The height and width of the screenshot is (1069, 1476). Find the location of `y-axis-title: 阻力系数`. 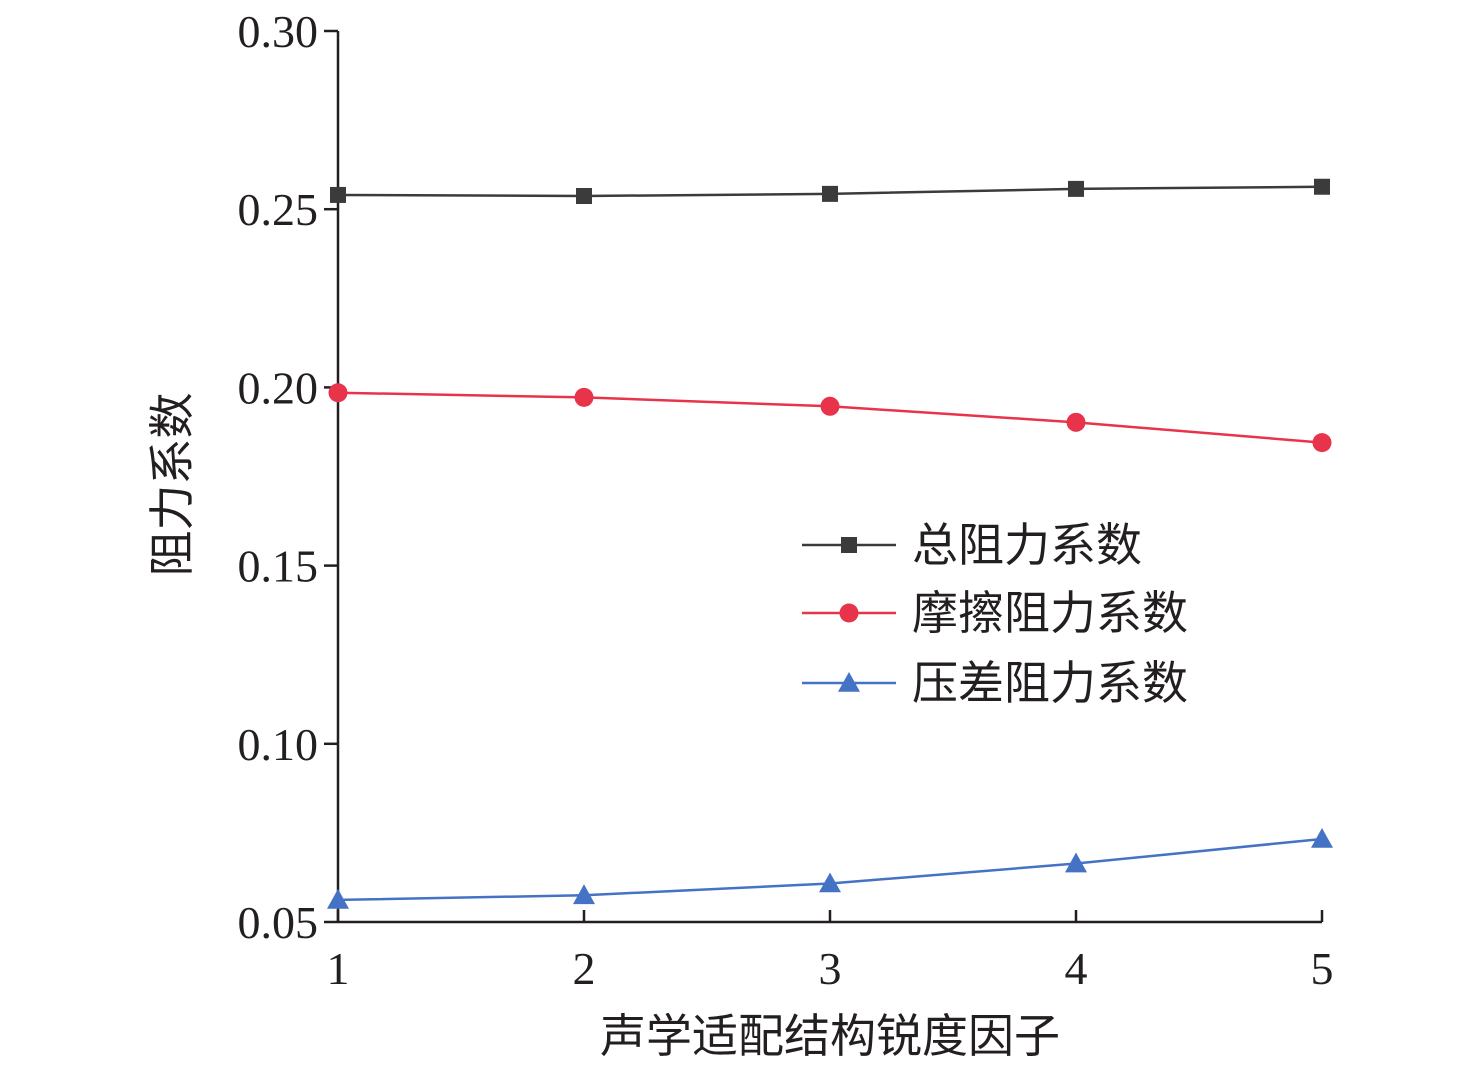

y-axis-title: 阻力系数 is located at coordinates (172, 485).